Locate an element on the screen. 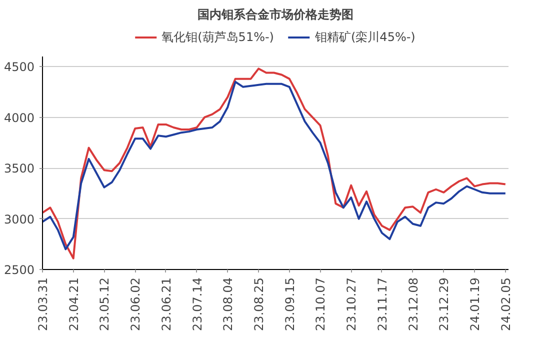 Image resolution: width=542 pixels, height=344 pixels. y-tick-label: 4500 is located at coordinates (19, 67).